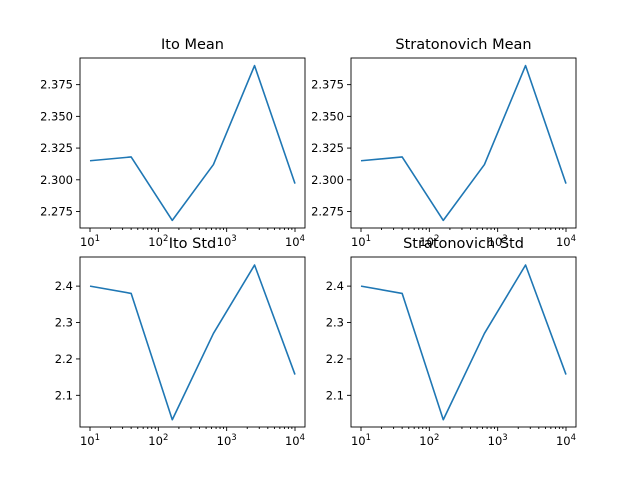  What do you see at coordinates (463, 244) in the screenshot?
I see `subplot-title: Stratonovich Std` at bounding box center [463, 244].